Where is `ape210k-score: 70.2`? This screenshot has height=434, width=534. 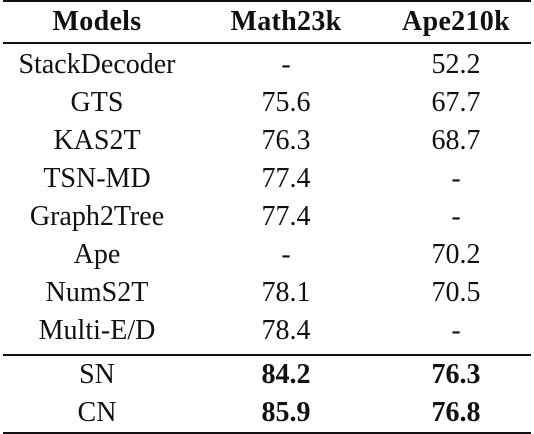
ape210k-score: 70.2 is located at coordinates (456, 254).